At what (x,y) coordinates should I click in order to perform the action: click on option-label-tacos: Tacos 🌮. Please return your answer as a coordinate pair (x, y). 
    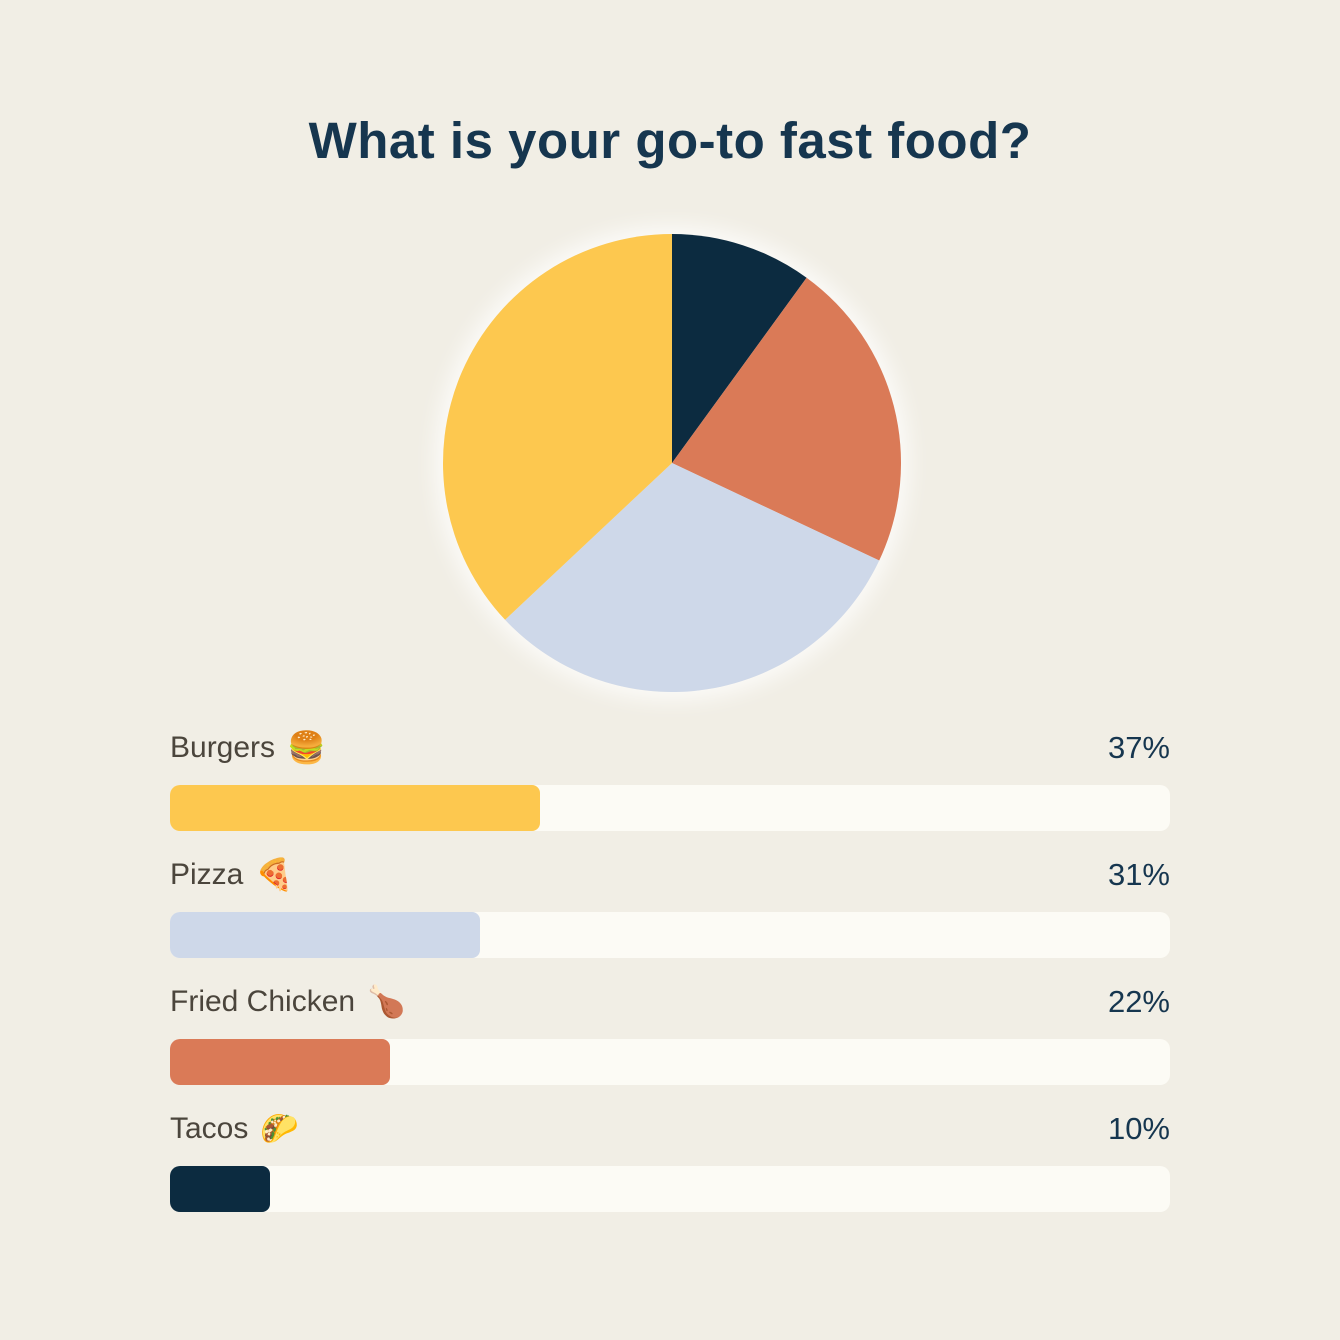
    Looking at the image, I should click on (234, 1129).